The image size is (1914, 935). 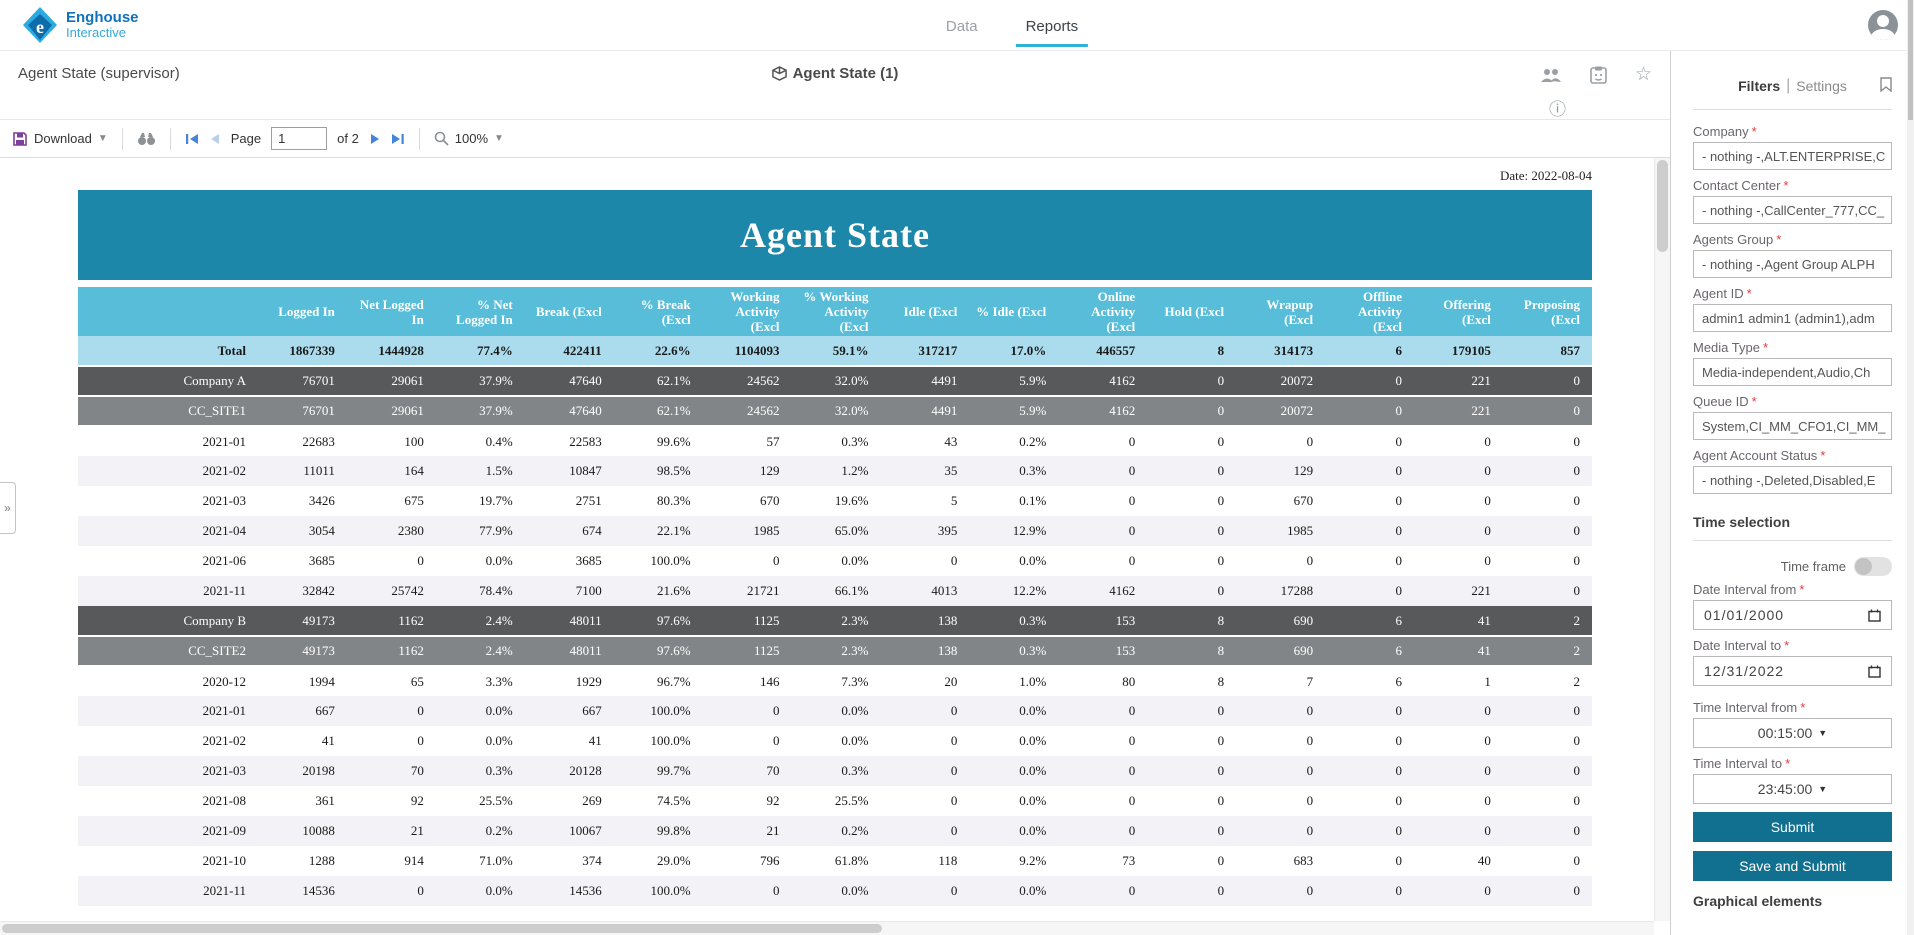 What do you see at coordinates (925, 591) in the screenshot?
I see `table-cell: 4013` at bounding box center [925, 591].